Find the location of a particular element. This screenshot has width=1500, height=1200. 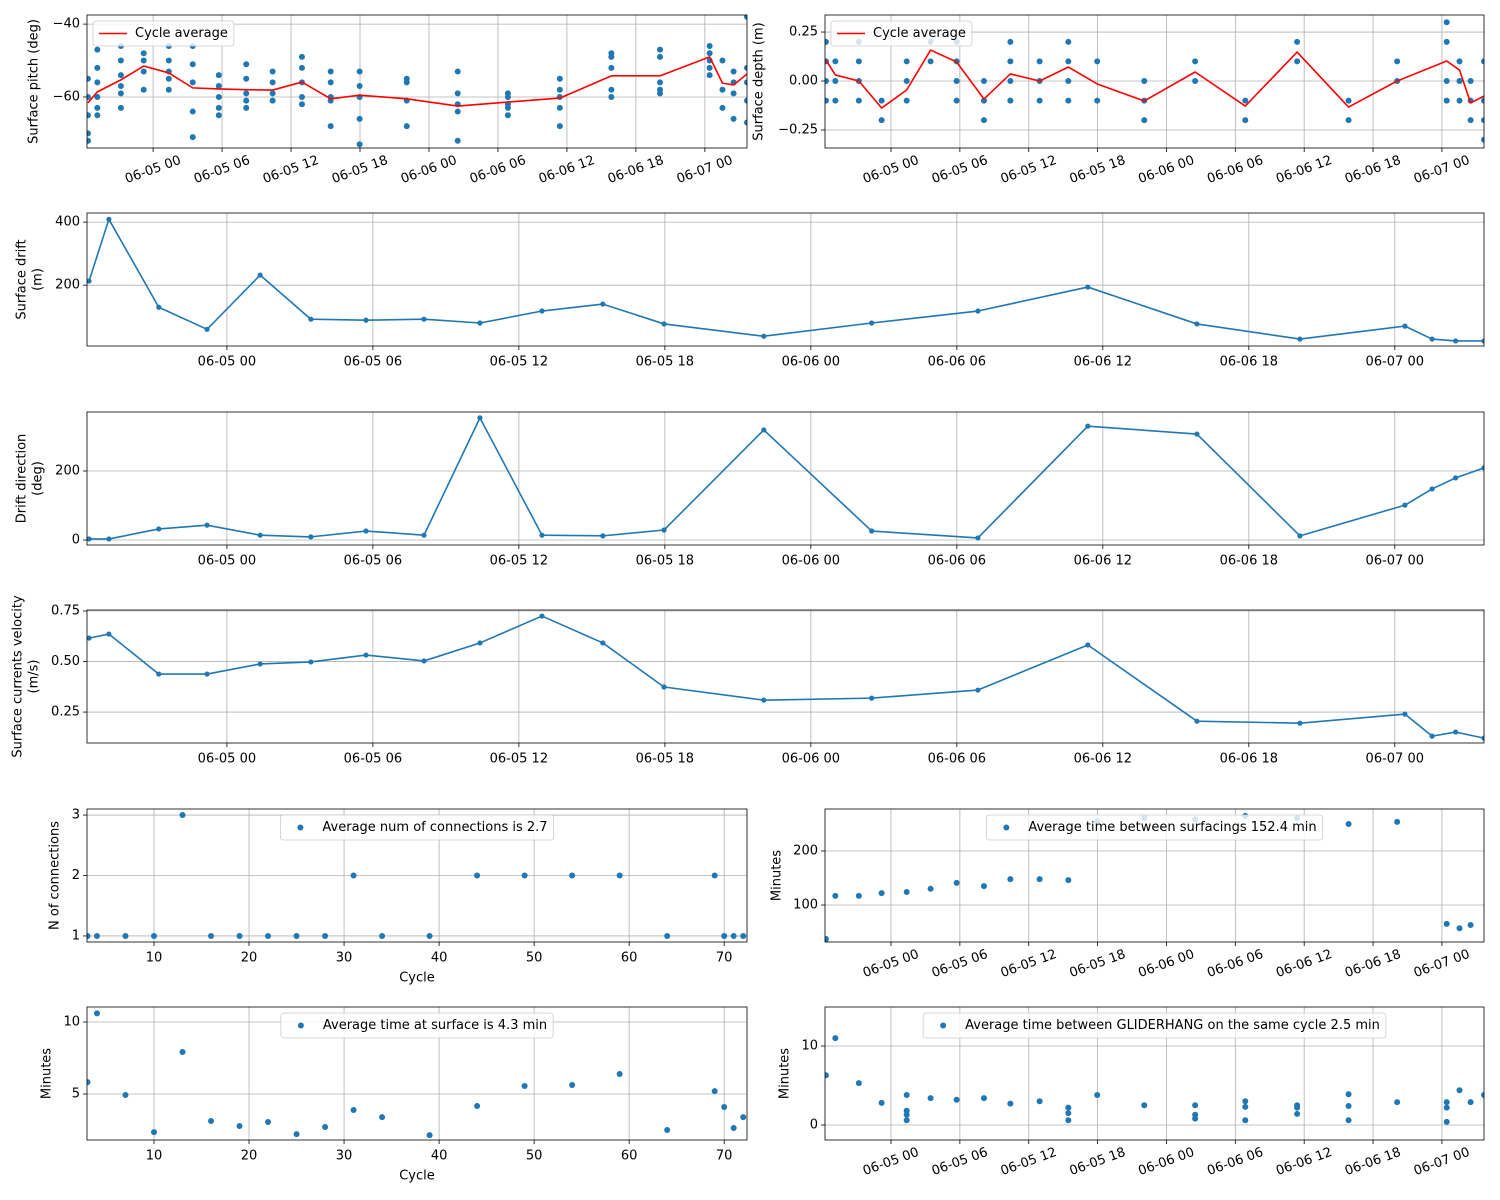

x-tick-label: 06-07 00 is located at coordinates (1395, 759).